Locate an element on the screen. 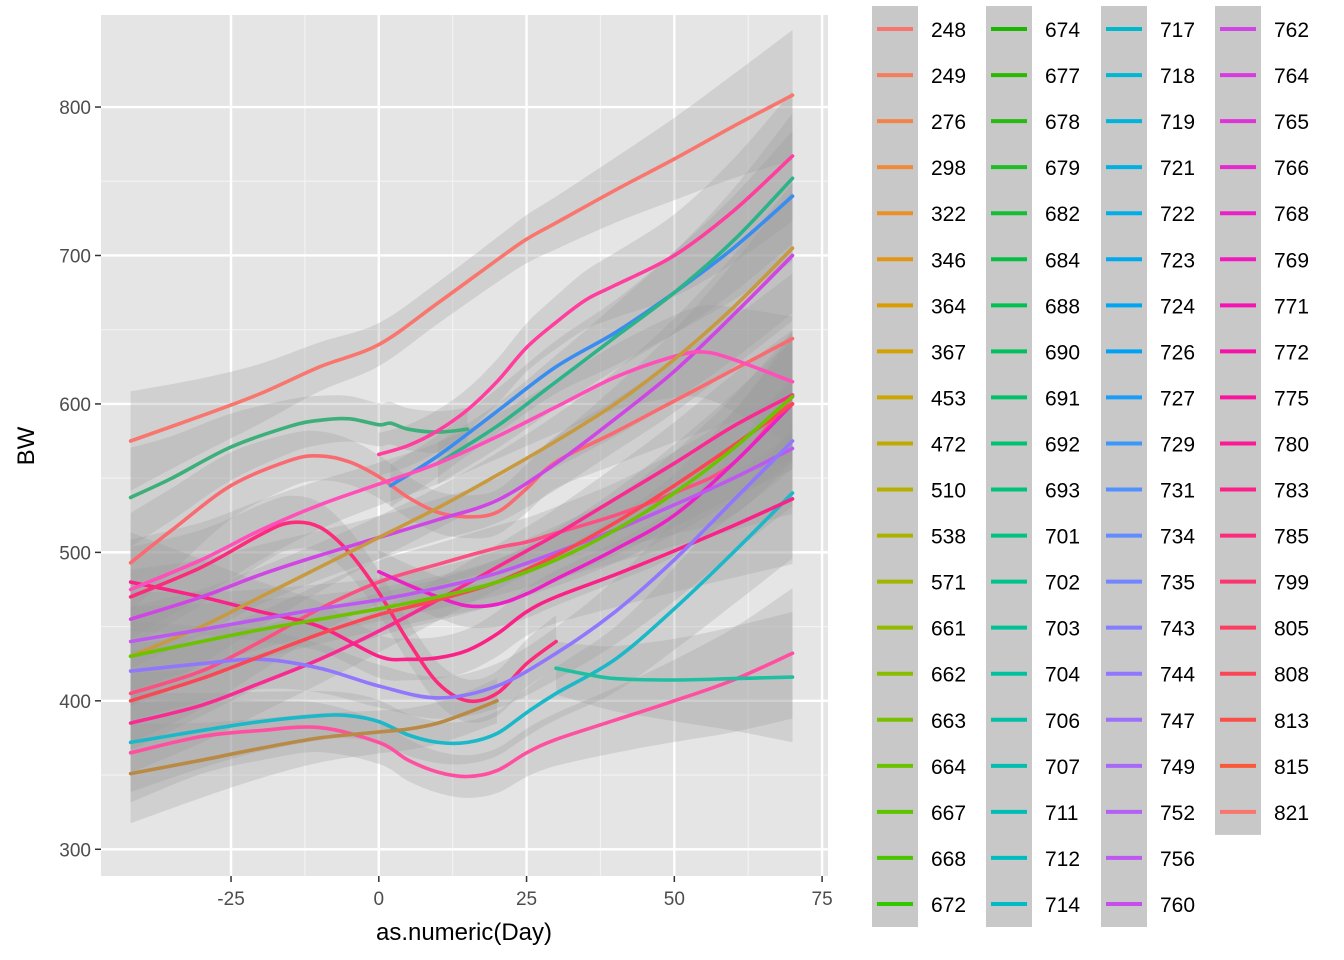 This screenshot has height=960, width=1344. legend-label-704: 704 is located at coordinates (1062, 675).